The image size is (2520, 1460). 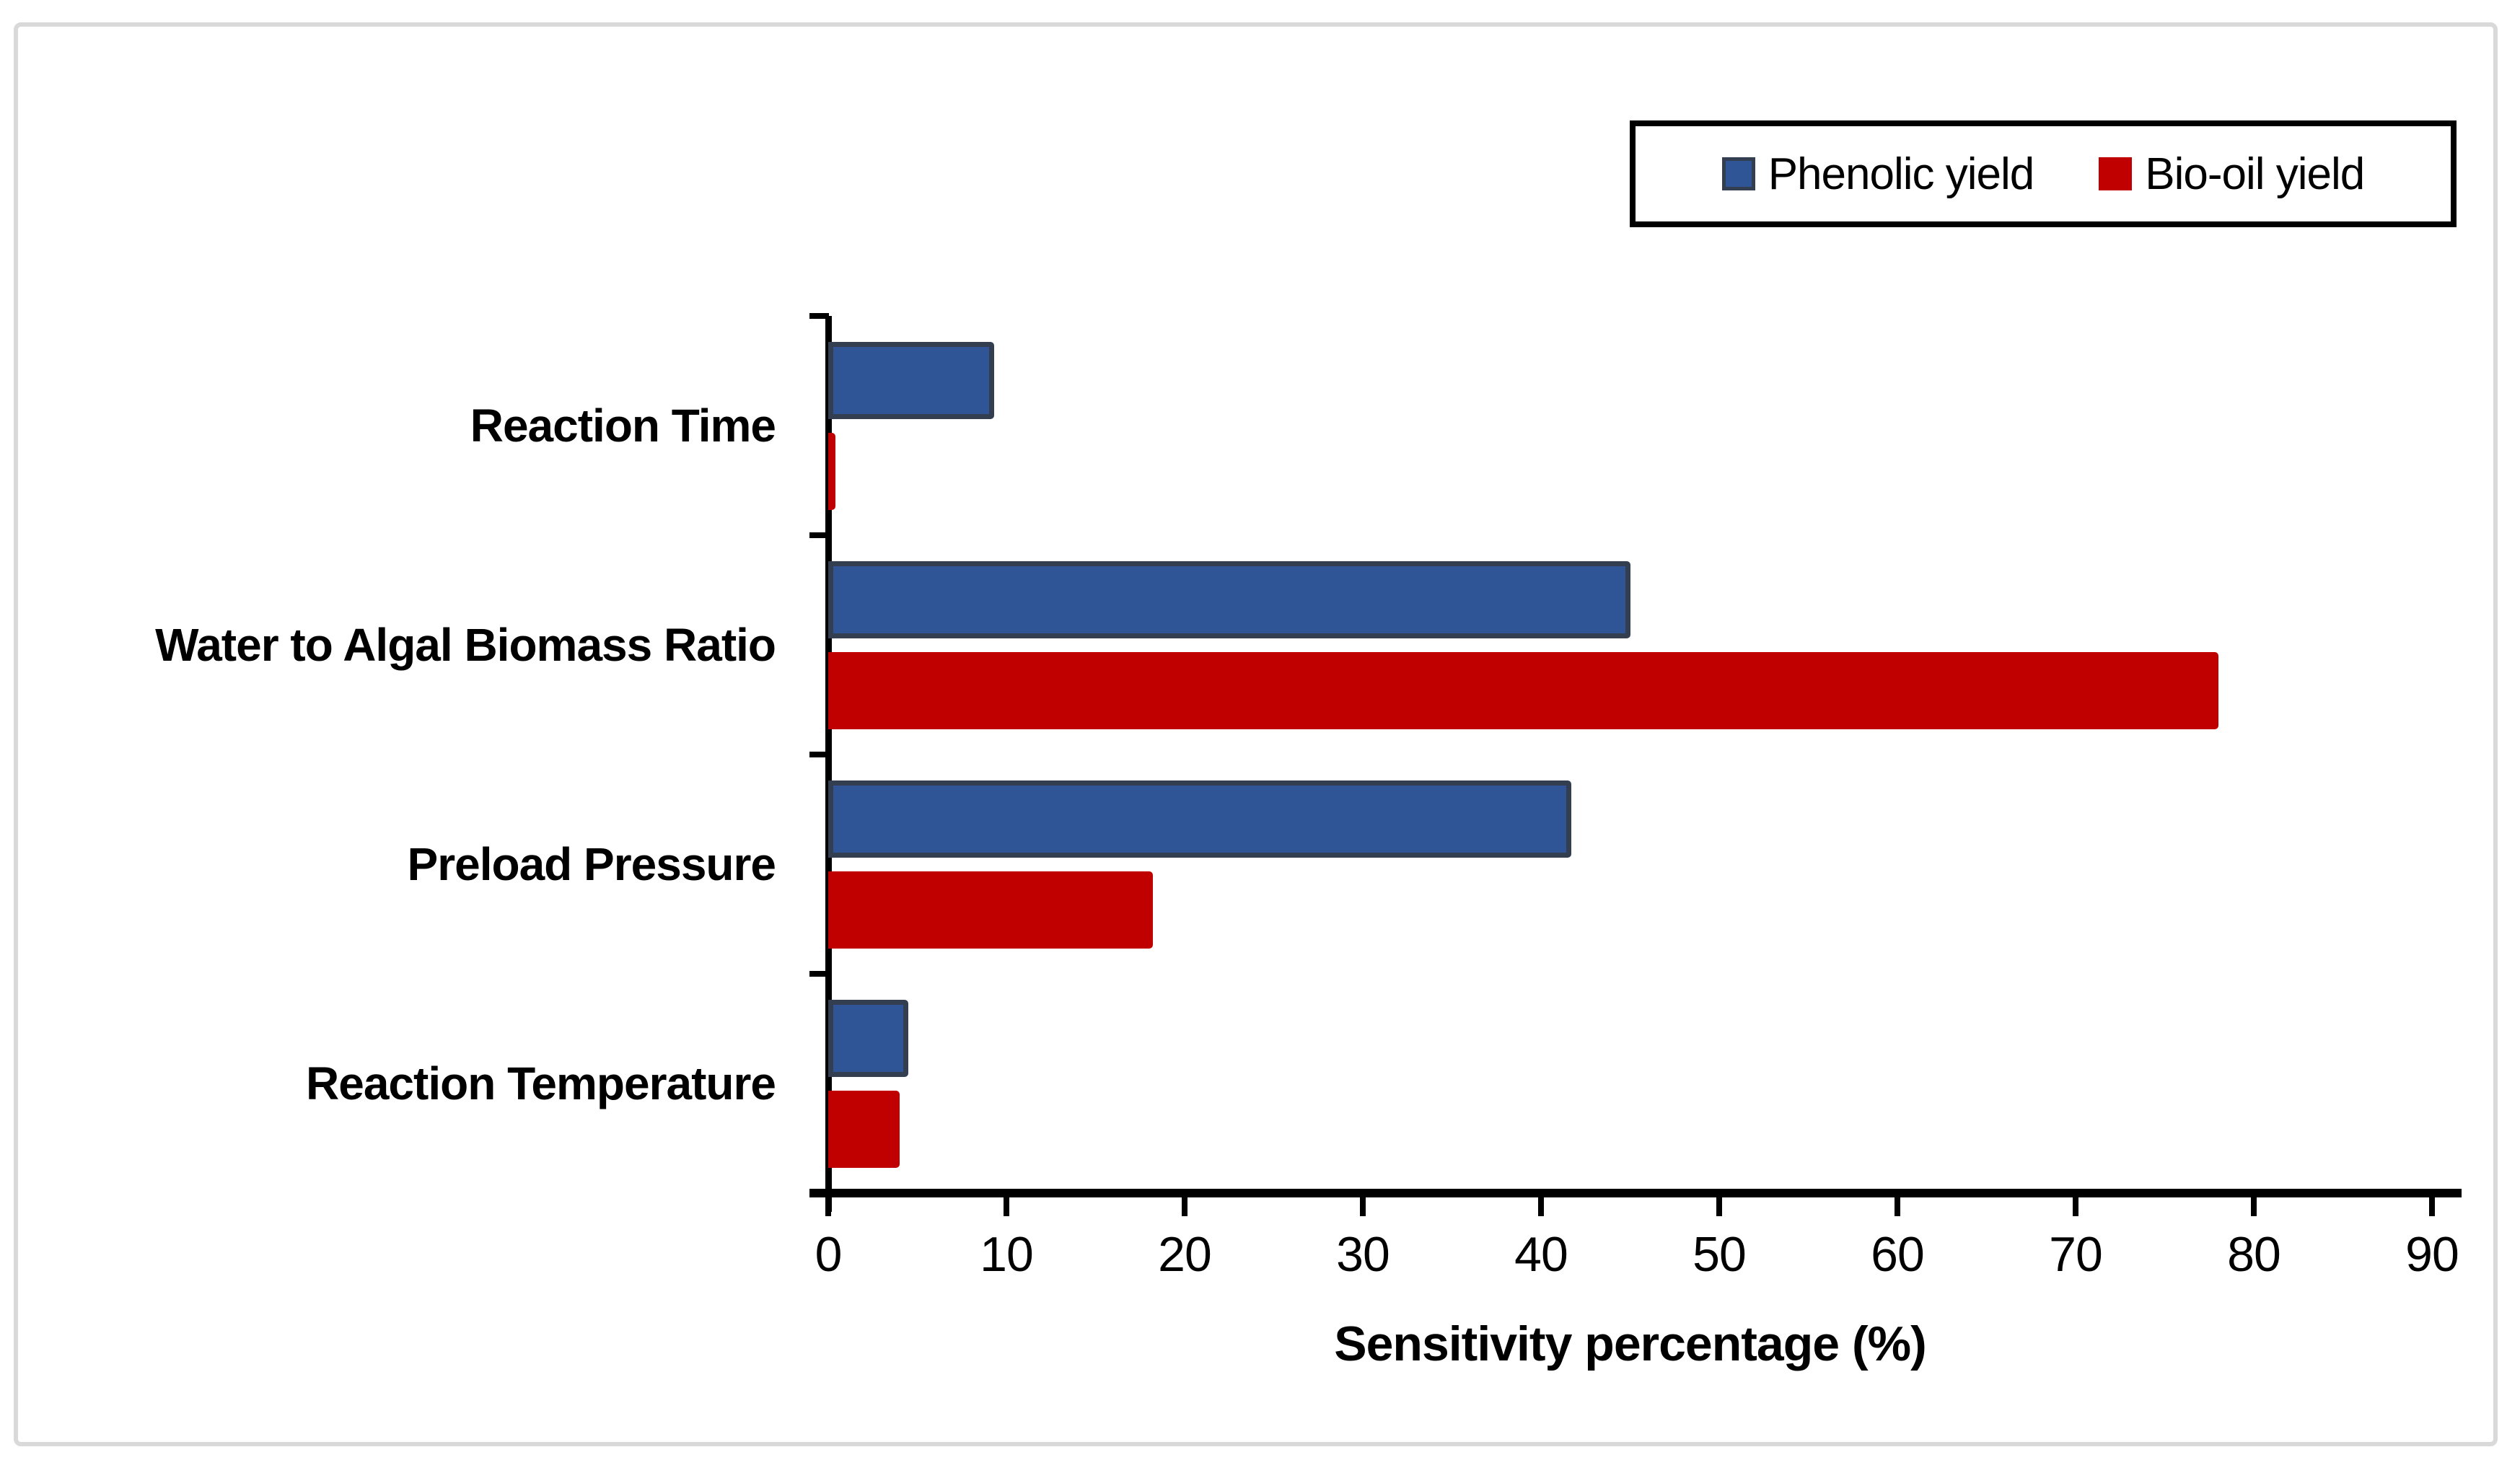 What do you see at coordinates (864, 1129) in the screenshot?
I see `bar-reaction-temperature-bio-oil-yield` at bounding box center [864, 1129].